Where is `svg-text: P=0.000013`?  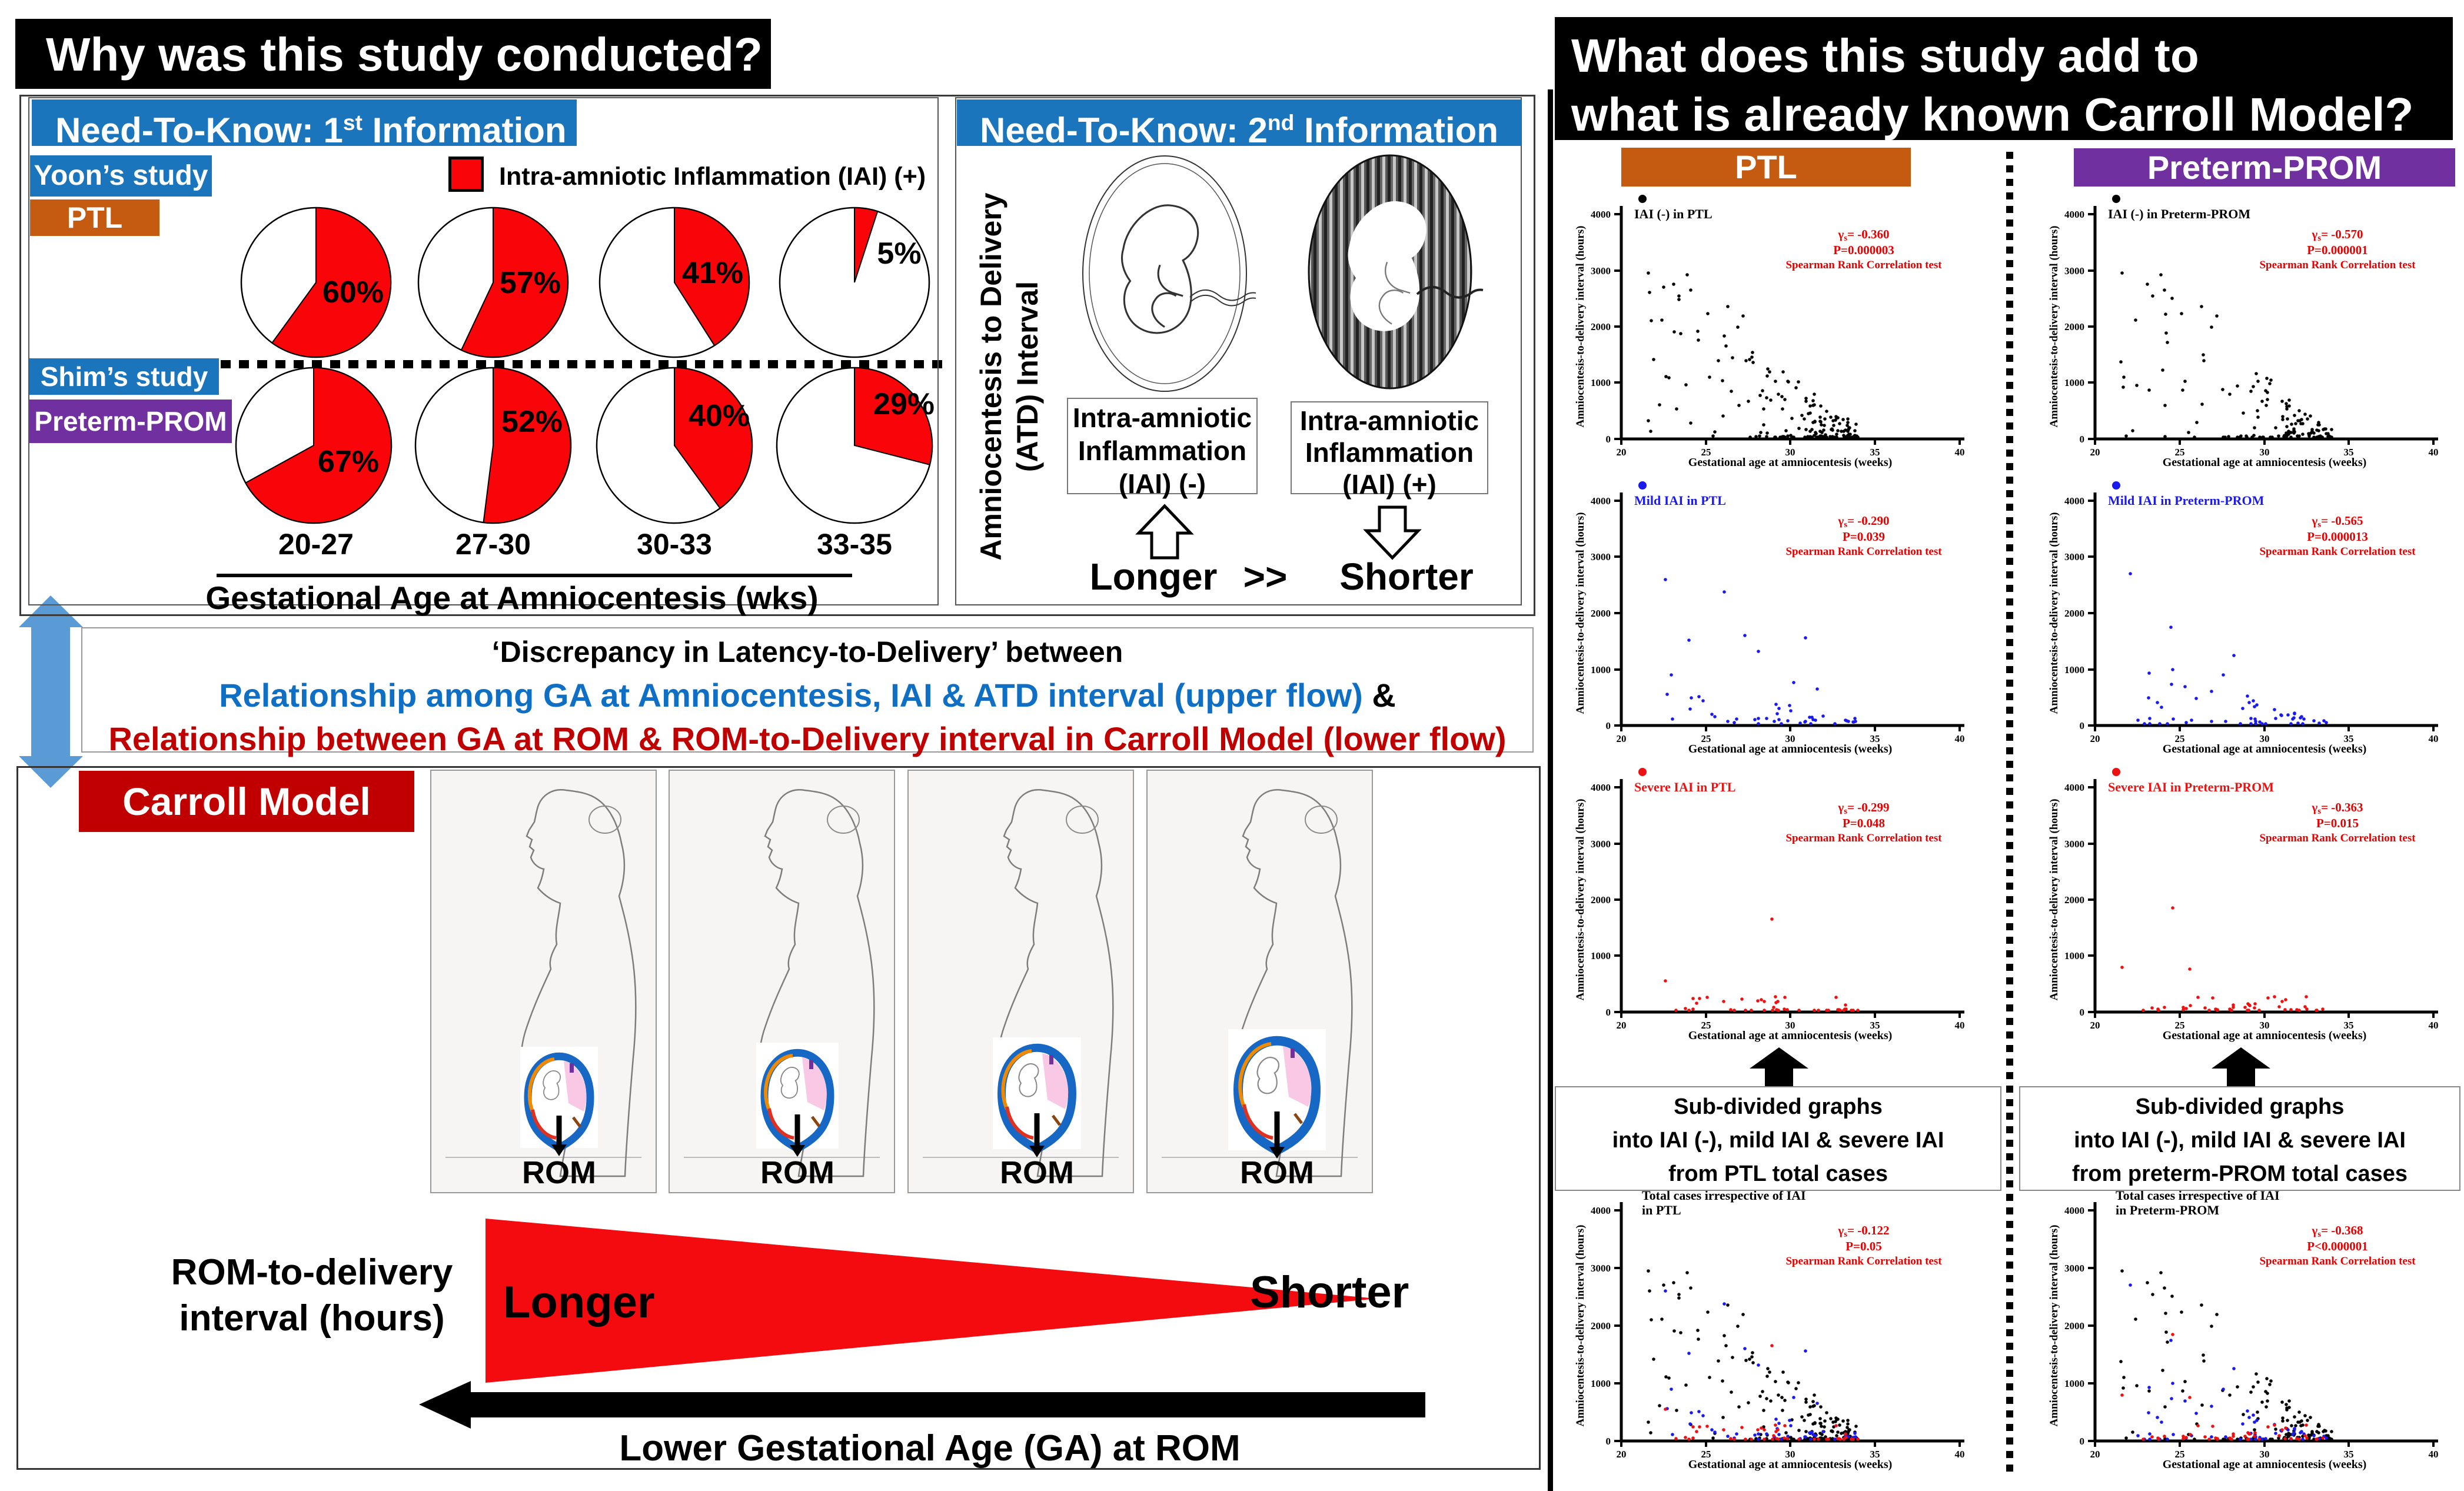
svg-text: P=0.000013 is located at coordinates (2337, 537).